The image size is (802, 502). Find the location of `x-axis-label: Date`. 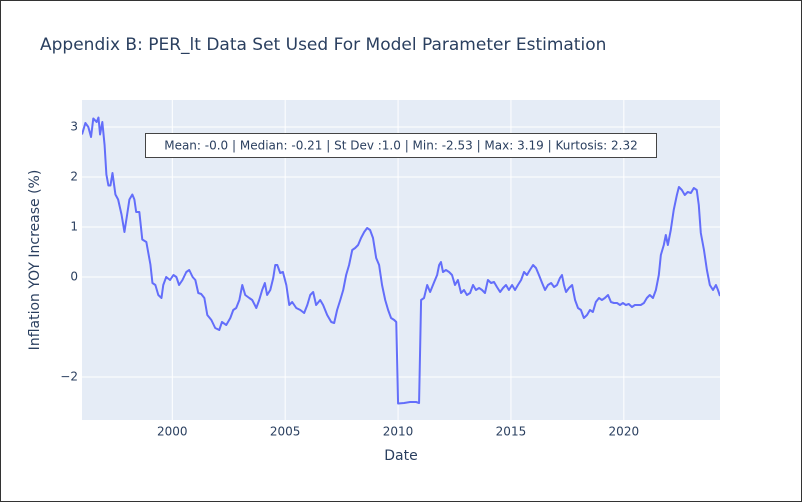

x-axis-label: Date is located at coordinates (400, 456).